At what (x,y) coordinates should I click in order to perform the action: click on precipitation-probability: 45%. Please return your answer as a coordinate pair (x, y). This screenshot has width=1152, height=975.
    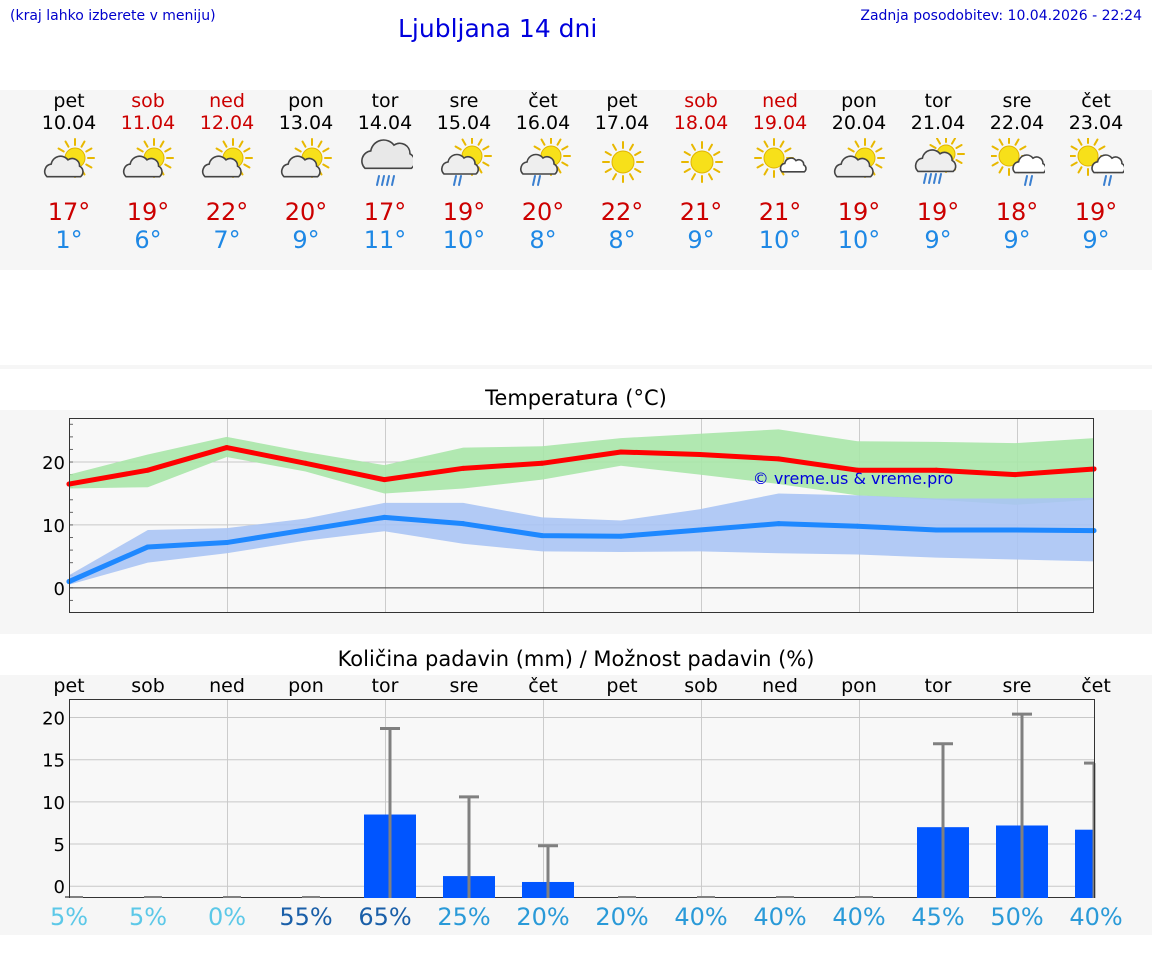
    Looking at the image, I should click on (938, 917).